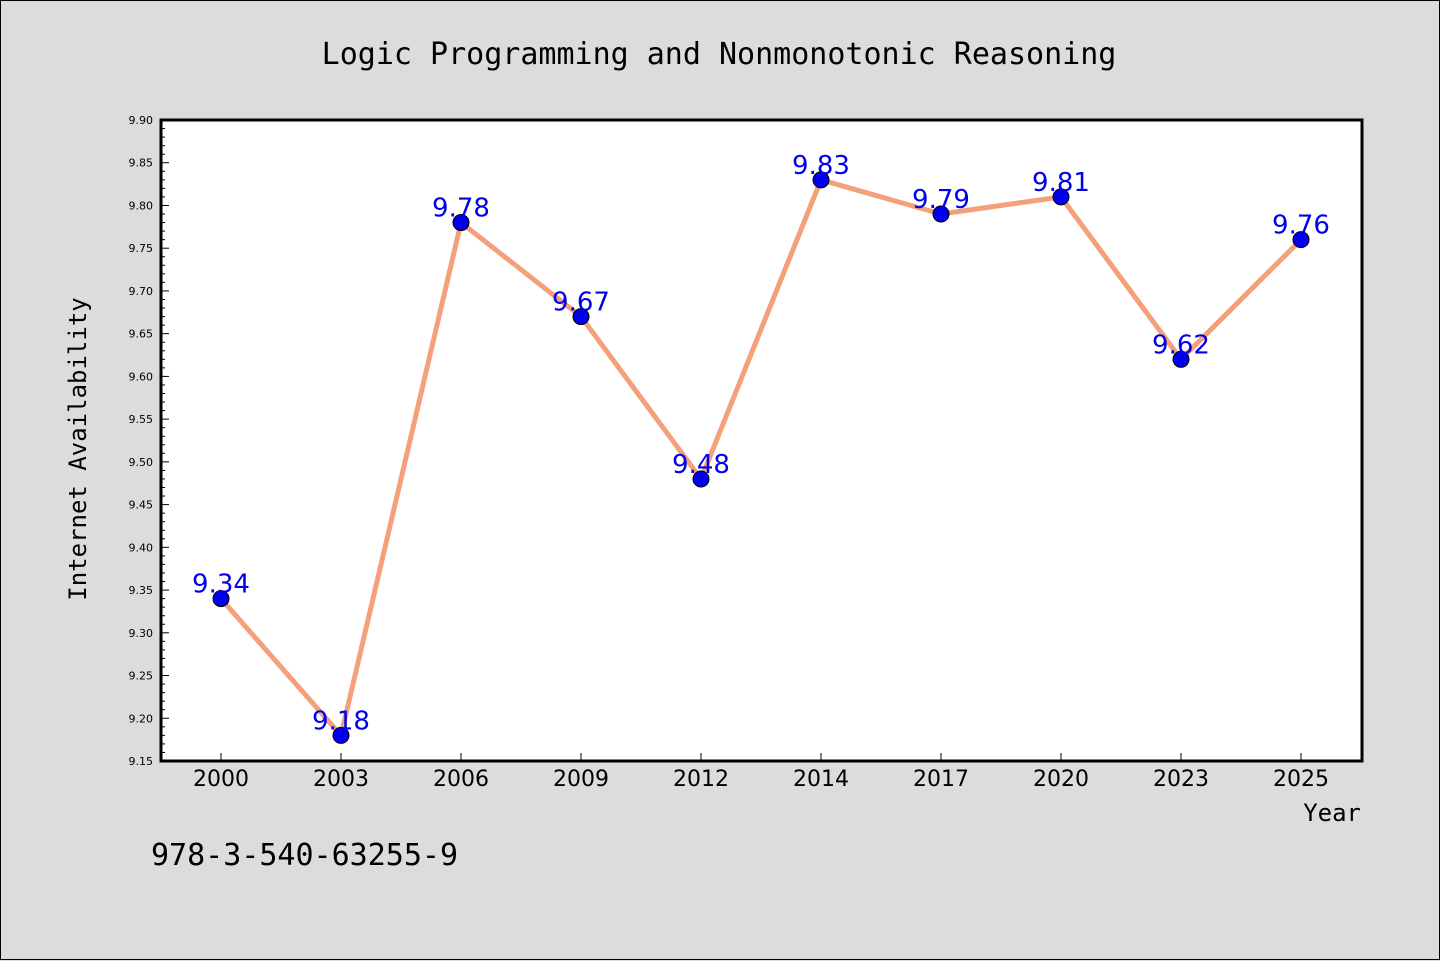  Describe the element at coordinates (304, 855) in the screenshot. I see `isbn-footnote: 978-3-540-63255-9` at that location.